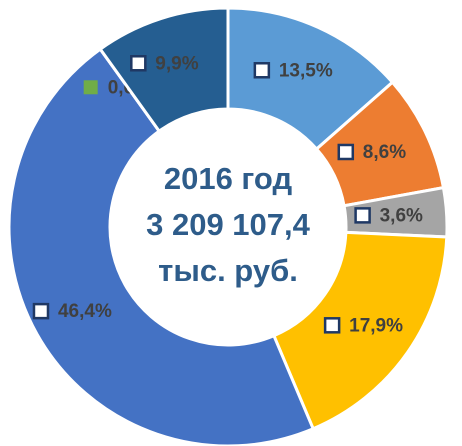  Describe the element at coordinates (401, 215) in the screenshot. I see `data-label: 3,6%` at that location.